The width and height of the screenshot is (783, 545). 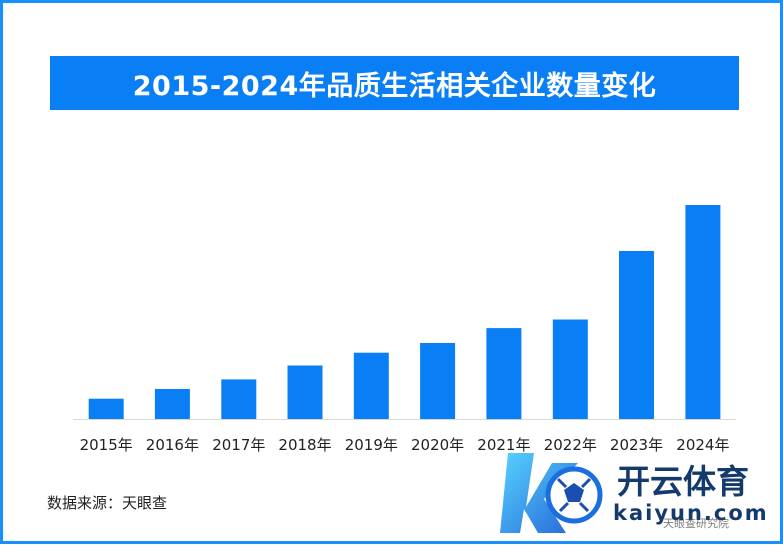 I want to click on bar-2024年, so click(x=703, y=312).